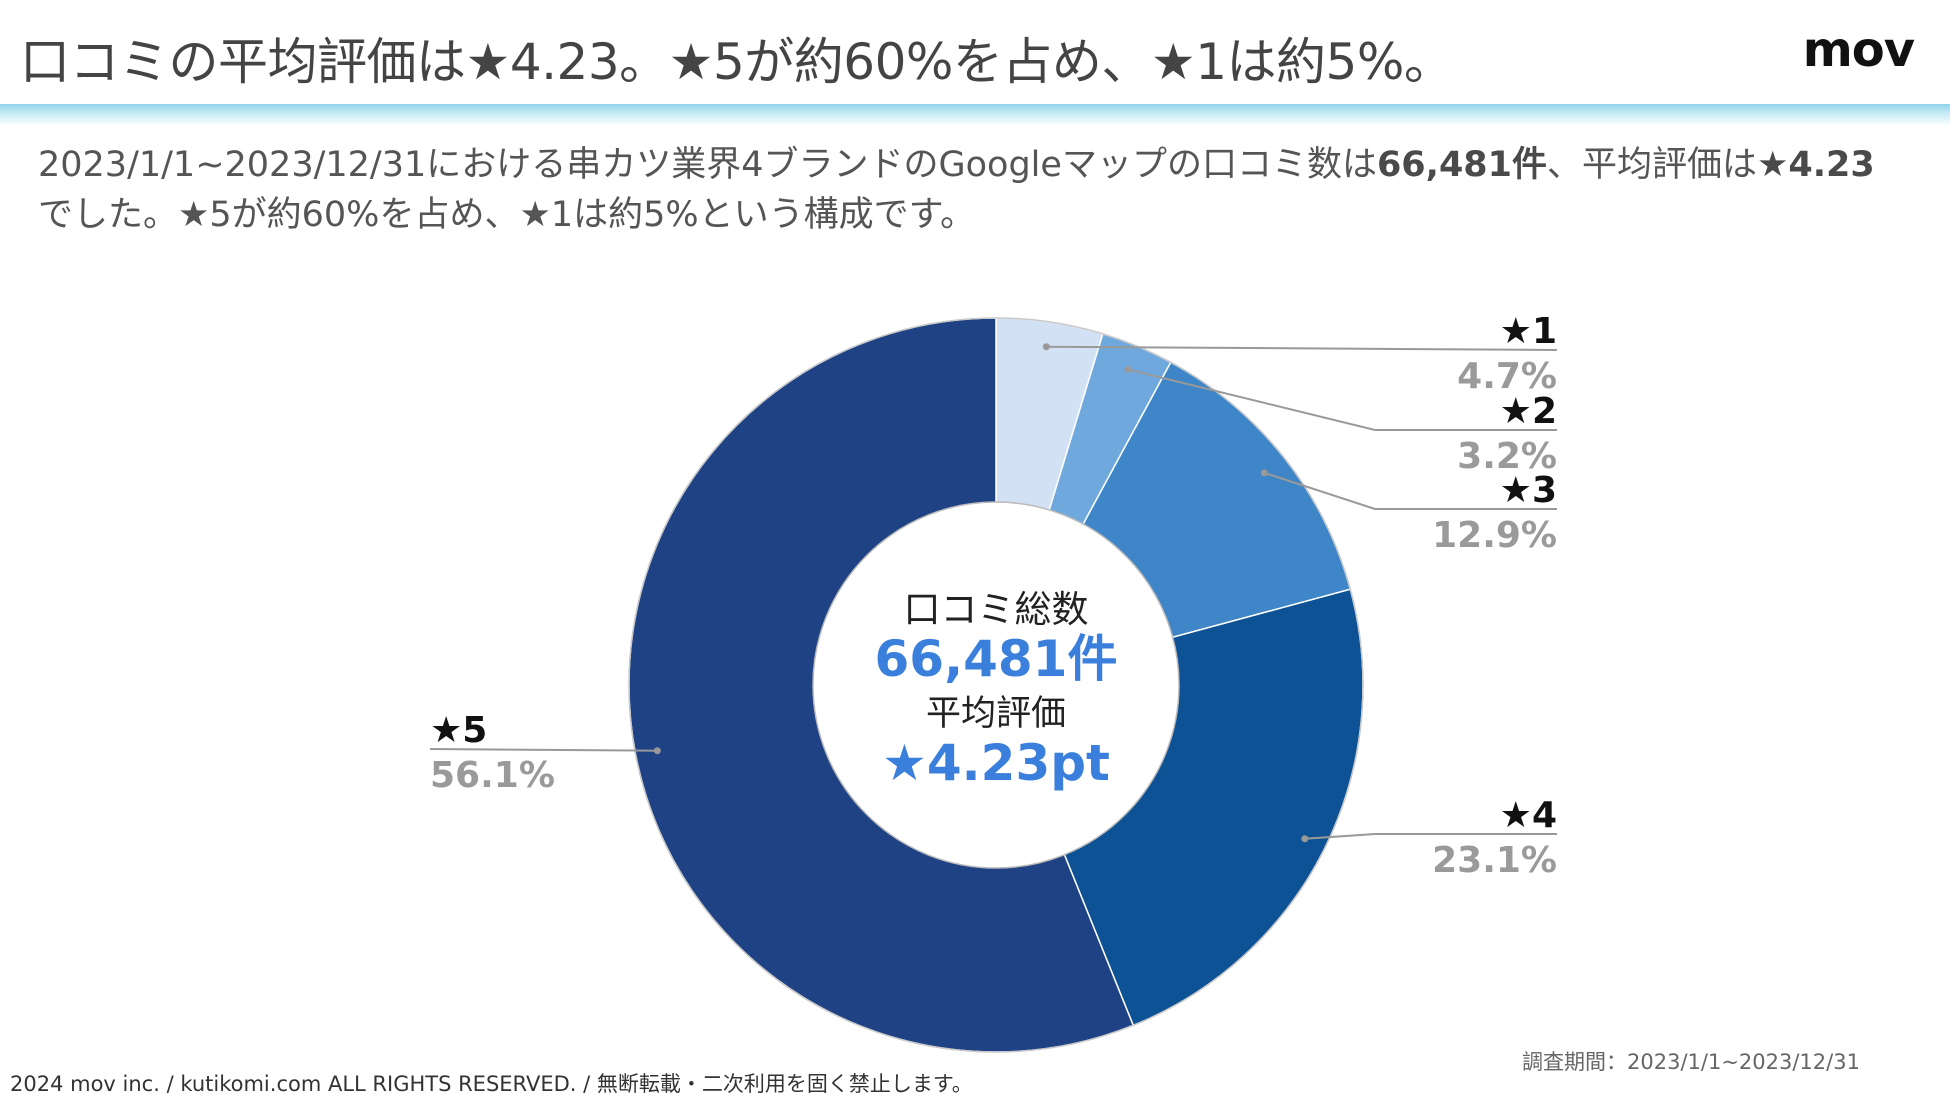 The image size is (1950, 1098). What do you see at coordinates (458, 730) in the screenshot?
I see `category-label-star5: ★5` at bounding box center [458, 730].